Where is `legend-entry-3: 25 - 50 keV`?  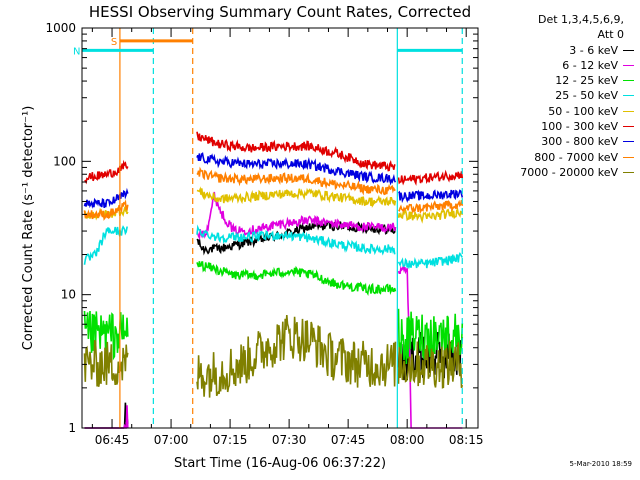
legend-entry-3: 25 - 50 keV is located at coordinates (561, 95).